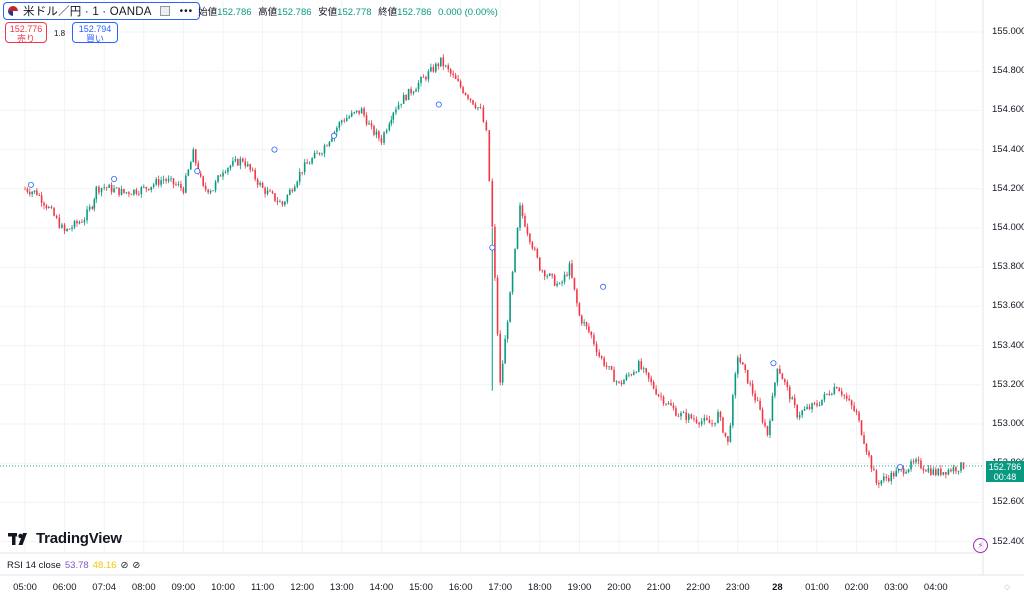  I want to click on settings-icon: ◌, so click(1007, 587).